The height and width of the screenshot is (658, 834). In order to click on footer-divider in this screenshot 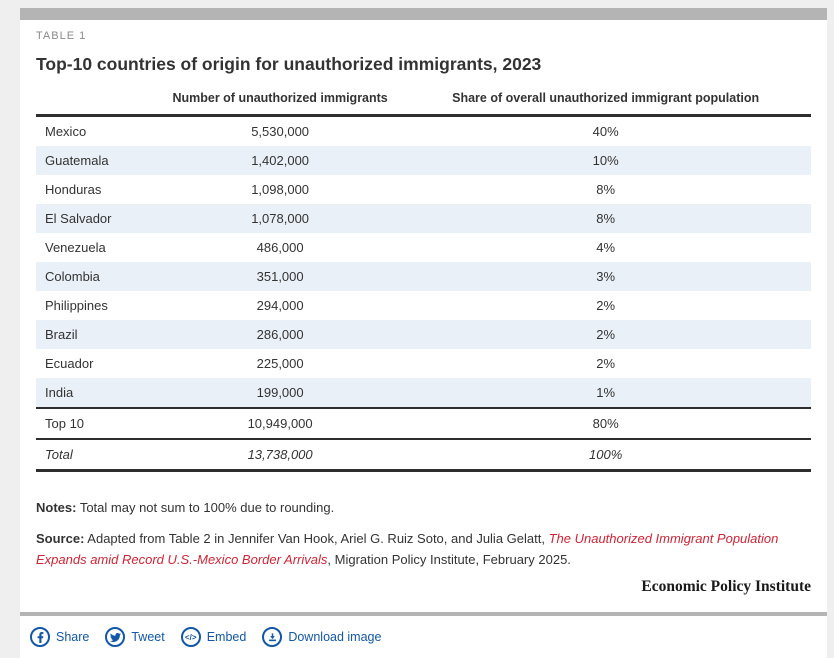, I will do `click(423, 614)`.